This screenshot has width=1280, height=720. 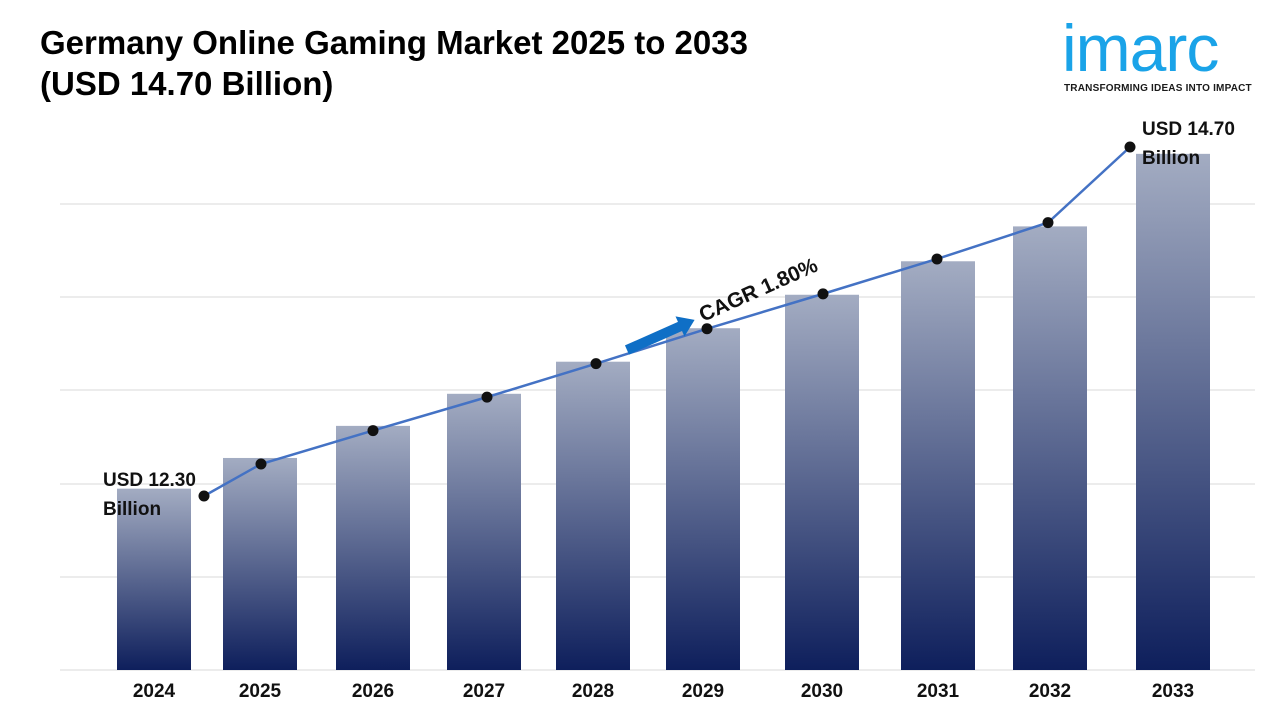 What do you see at coordinates (484, 531) in the screenshot?
I see `bar-2027` at bounding box center [484, 531].